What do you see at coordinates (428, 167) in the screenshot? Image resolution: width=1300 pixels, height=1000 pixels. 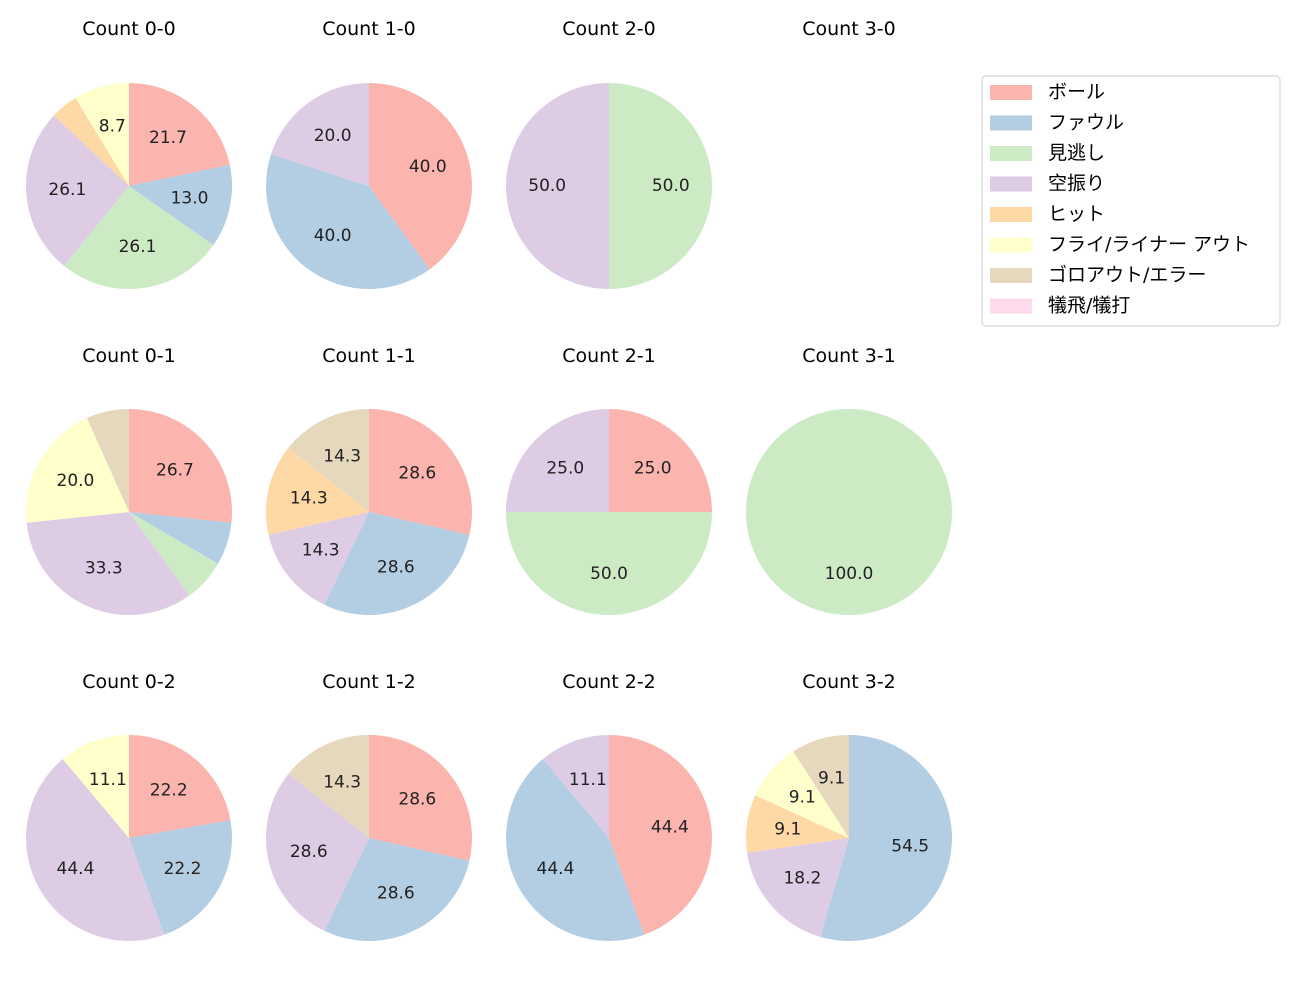 I see `slice-label: 40.0` at bounding box center [428, 167].